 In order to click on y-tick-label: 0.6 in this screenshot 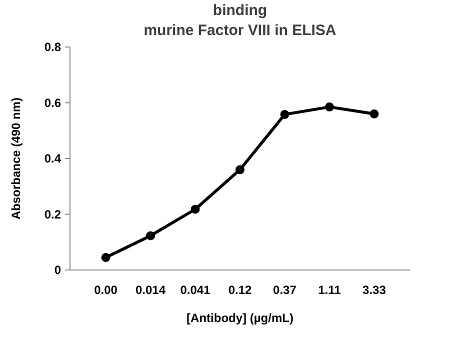, I will do `click(53, 103)`.